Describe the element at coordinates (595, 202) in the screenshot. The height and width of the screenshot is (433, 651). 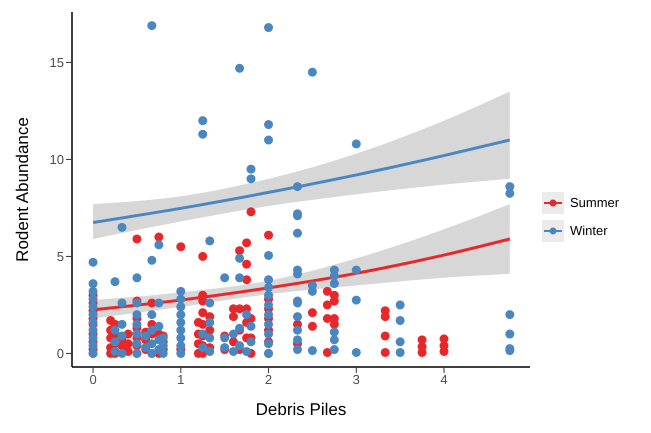
I see `legend-label: Summer` at that location.